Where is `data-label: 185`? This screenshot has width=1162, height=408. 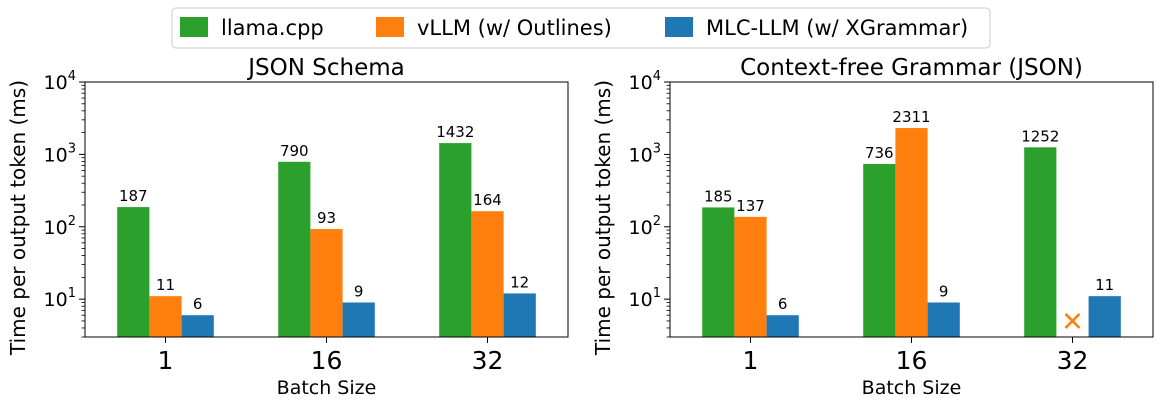
data-label: 185 is located at coordinates (718, 196).